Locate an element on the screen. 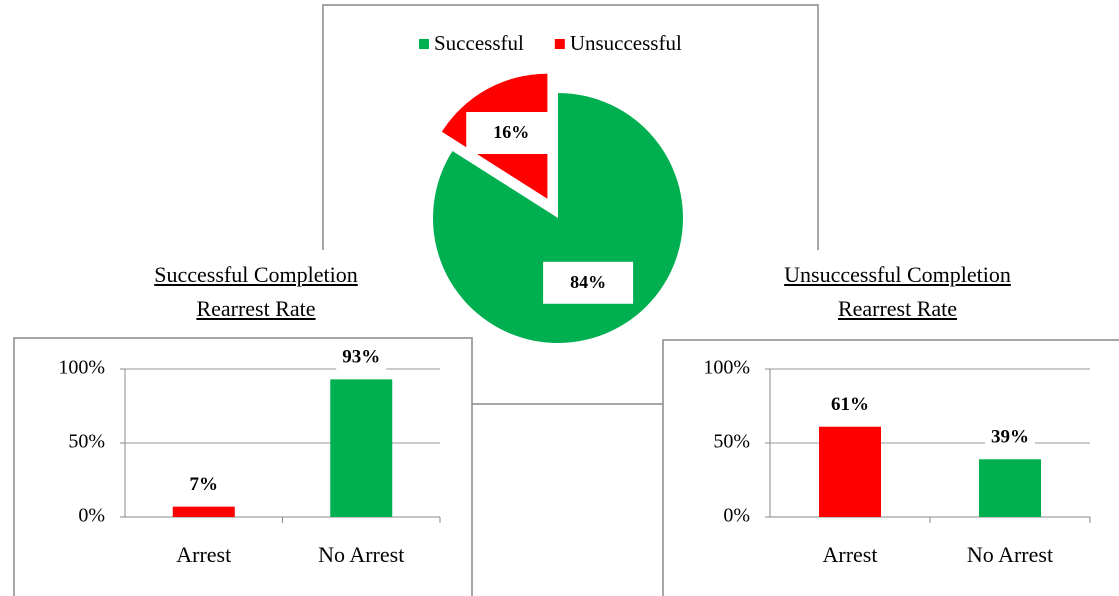 This screenshot has width=1119, height=596. data-label: 93% is located at coordinates (361, 357).